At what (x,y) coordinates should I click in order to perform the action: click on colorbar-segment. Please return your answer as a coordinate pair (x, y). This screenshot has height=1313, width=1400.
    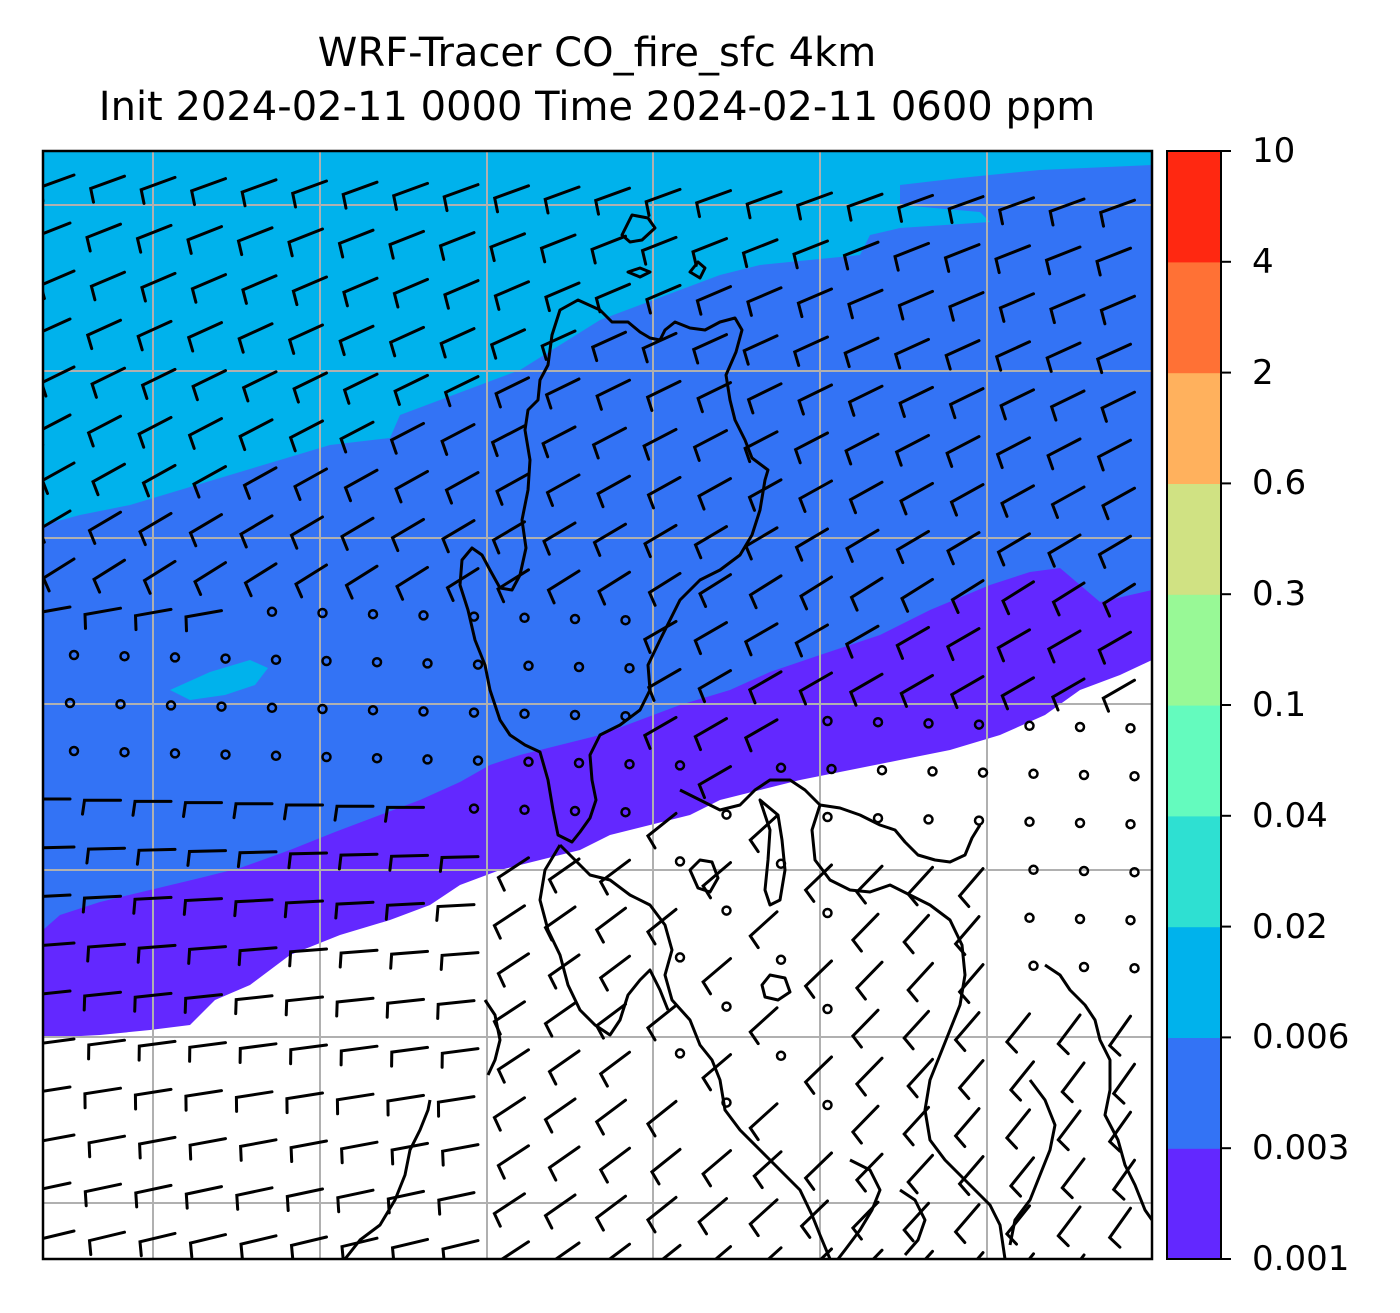
    Looking at the image, I should click on (1194, 1204).